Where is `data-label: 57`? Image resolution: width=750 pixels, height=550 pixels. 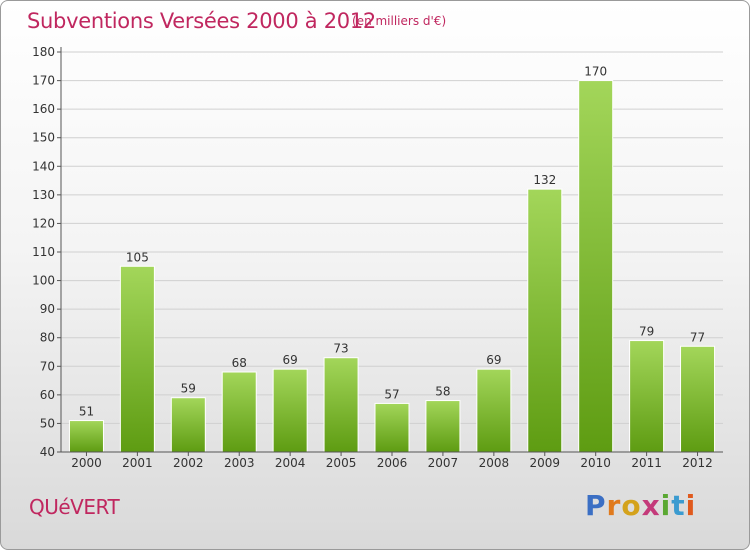
data-label: 57 is located at coordinates (391, 394).